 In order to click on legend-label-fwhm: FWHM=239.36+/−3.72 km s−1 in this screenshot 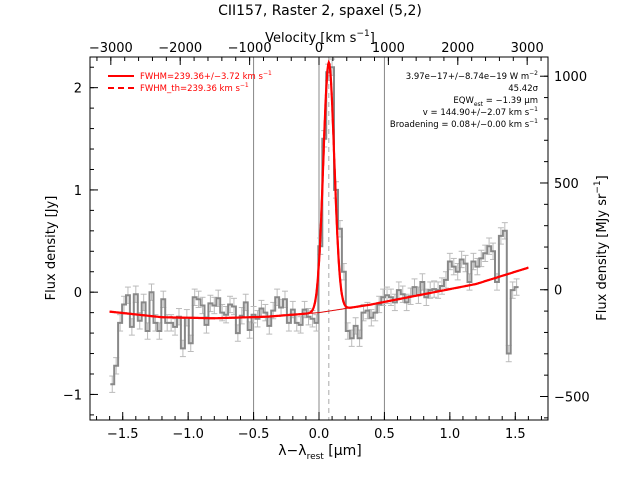, I will do `click(206, 76)`.